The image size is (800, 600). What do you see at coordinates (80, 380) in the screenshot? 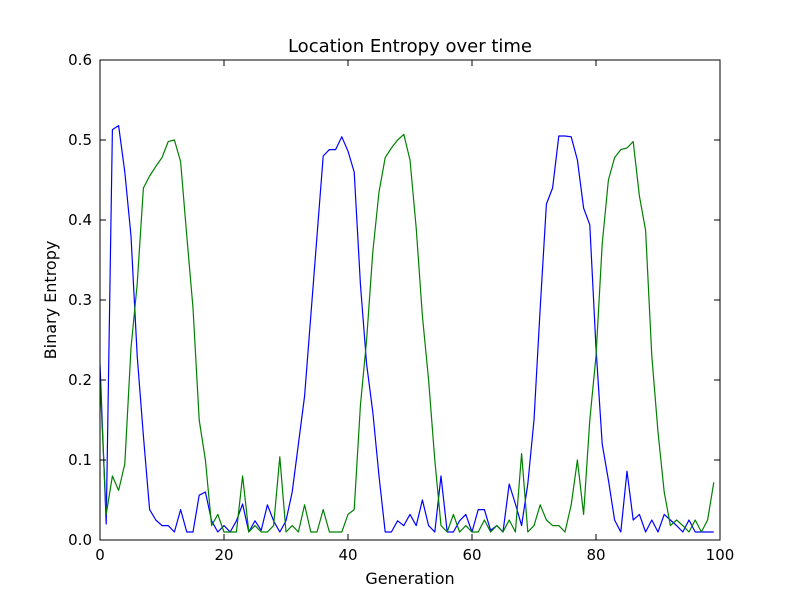
I see `y-tick-label: 0.2` at bounding box center [80, 380].